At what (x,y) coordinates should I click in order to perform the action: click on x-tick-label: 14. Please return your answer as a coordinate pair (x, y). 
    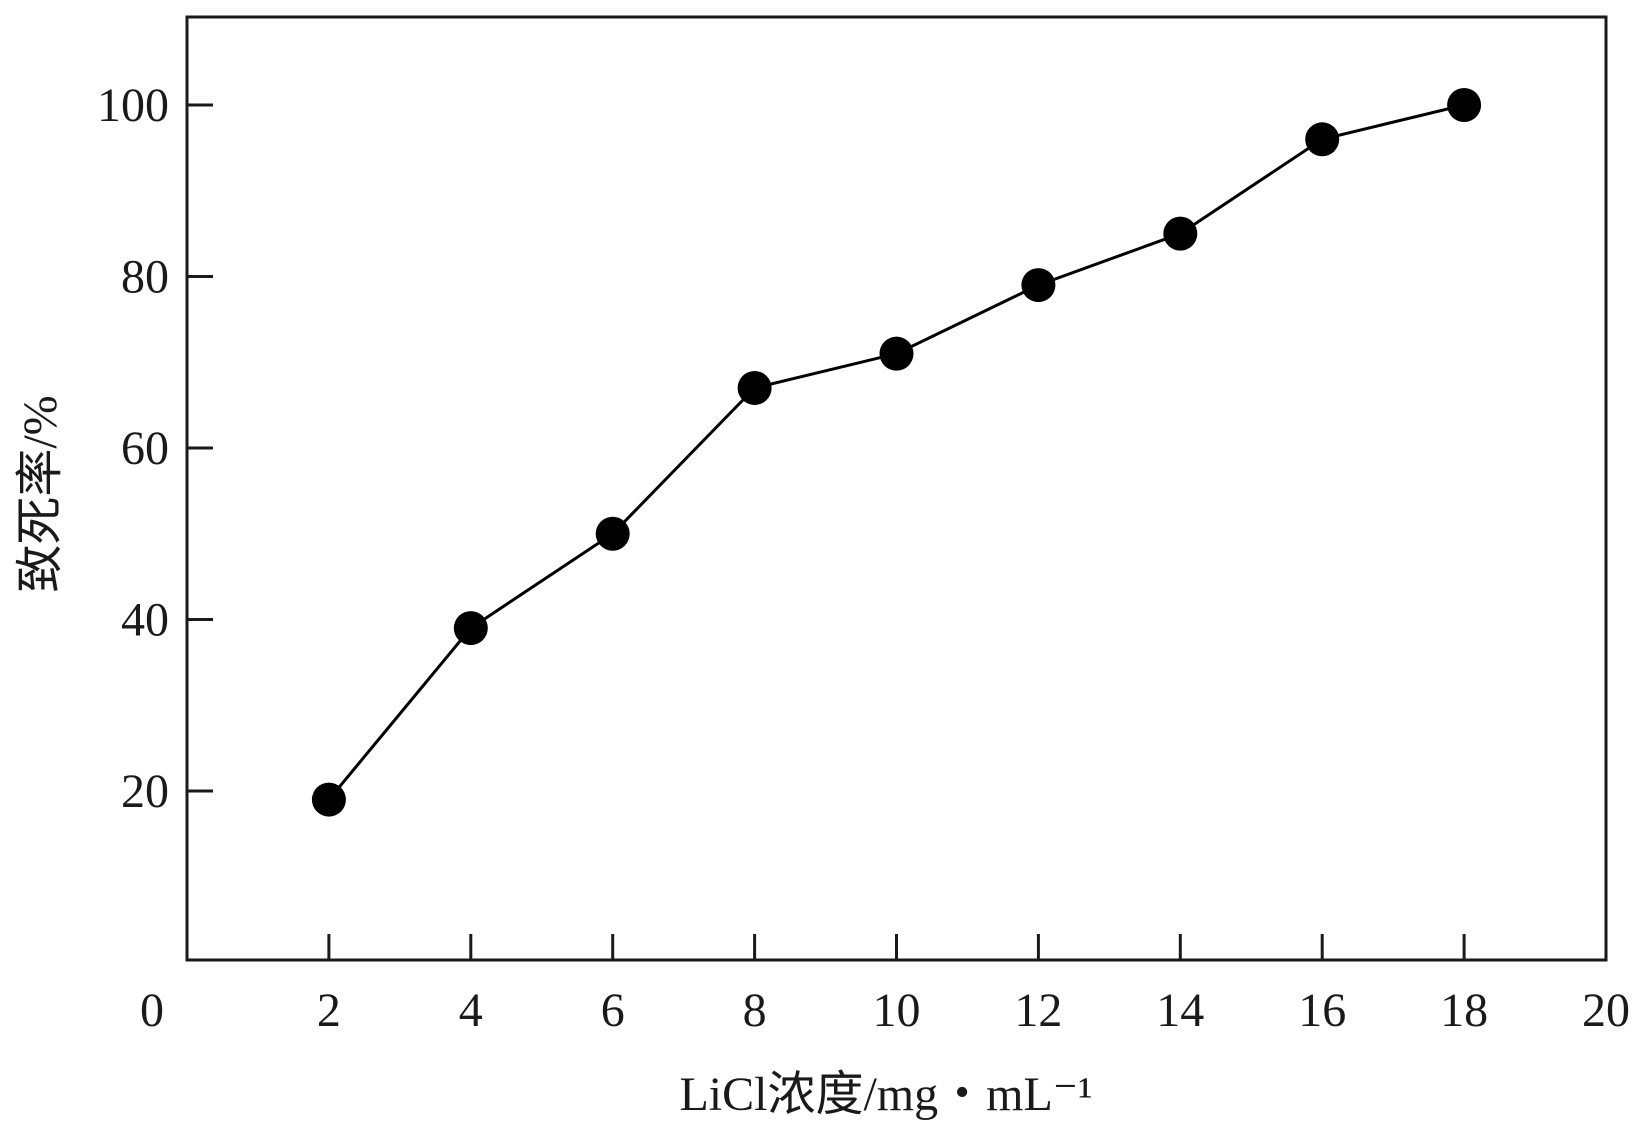
    Looking at the image, I should click on (1180, 1010).